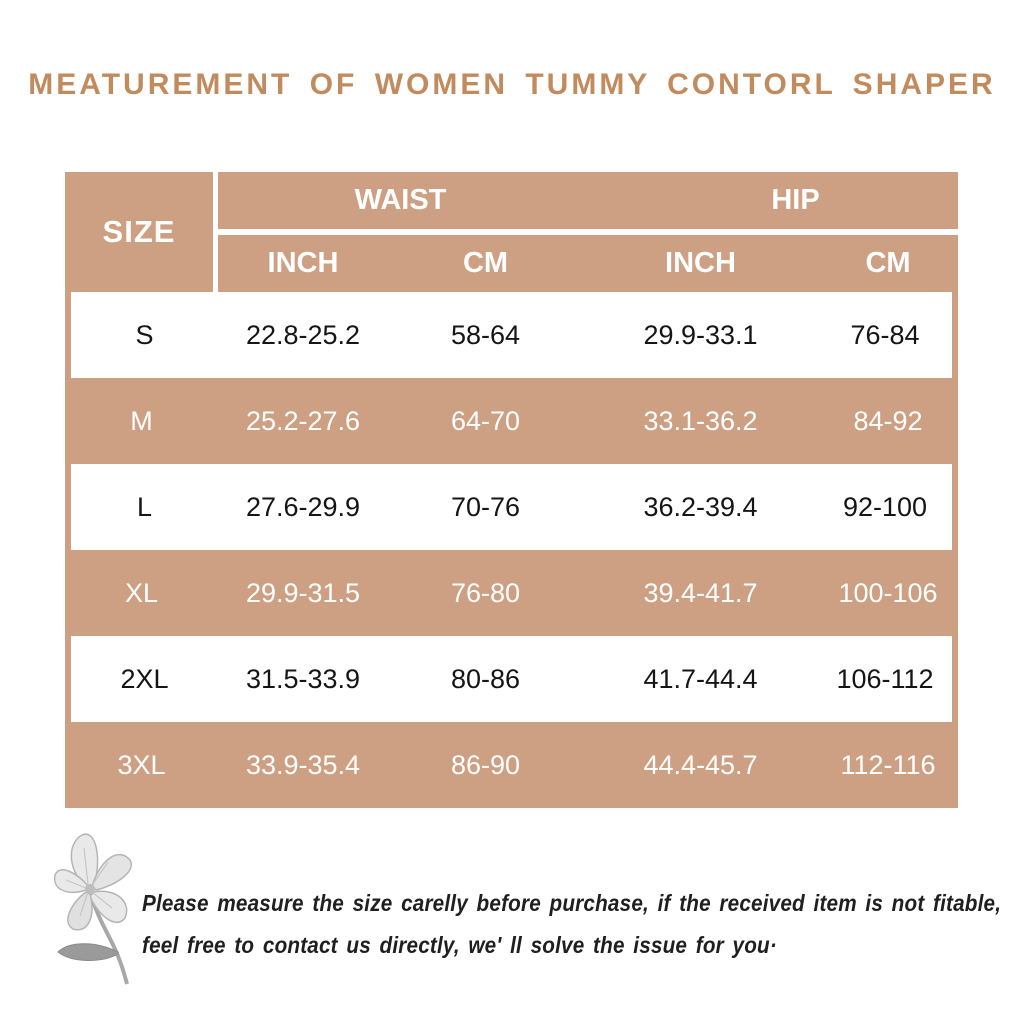 Image resolution: width=1024 pixels, height=1024 pixels. Describe the element at coordinates (303, 263) in the screenshot. I see `waist-inch-header: INCH` at that location.